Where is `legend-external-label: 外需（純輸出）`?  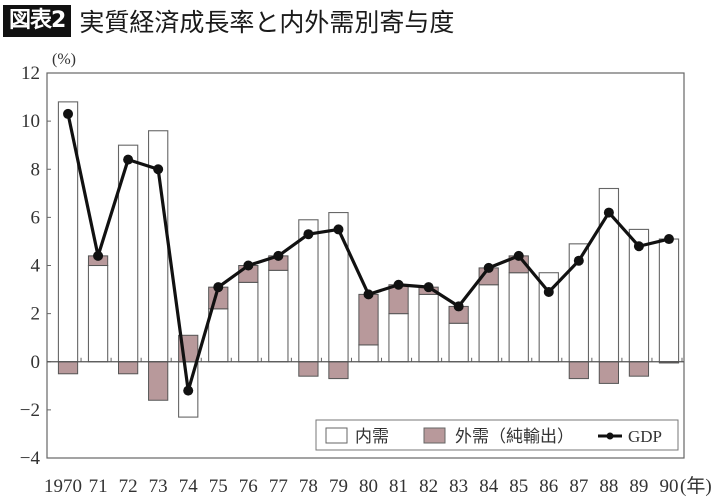
legend-external-label: 外需（純輸出） is located at coordinates (514, 436).